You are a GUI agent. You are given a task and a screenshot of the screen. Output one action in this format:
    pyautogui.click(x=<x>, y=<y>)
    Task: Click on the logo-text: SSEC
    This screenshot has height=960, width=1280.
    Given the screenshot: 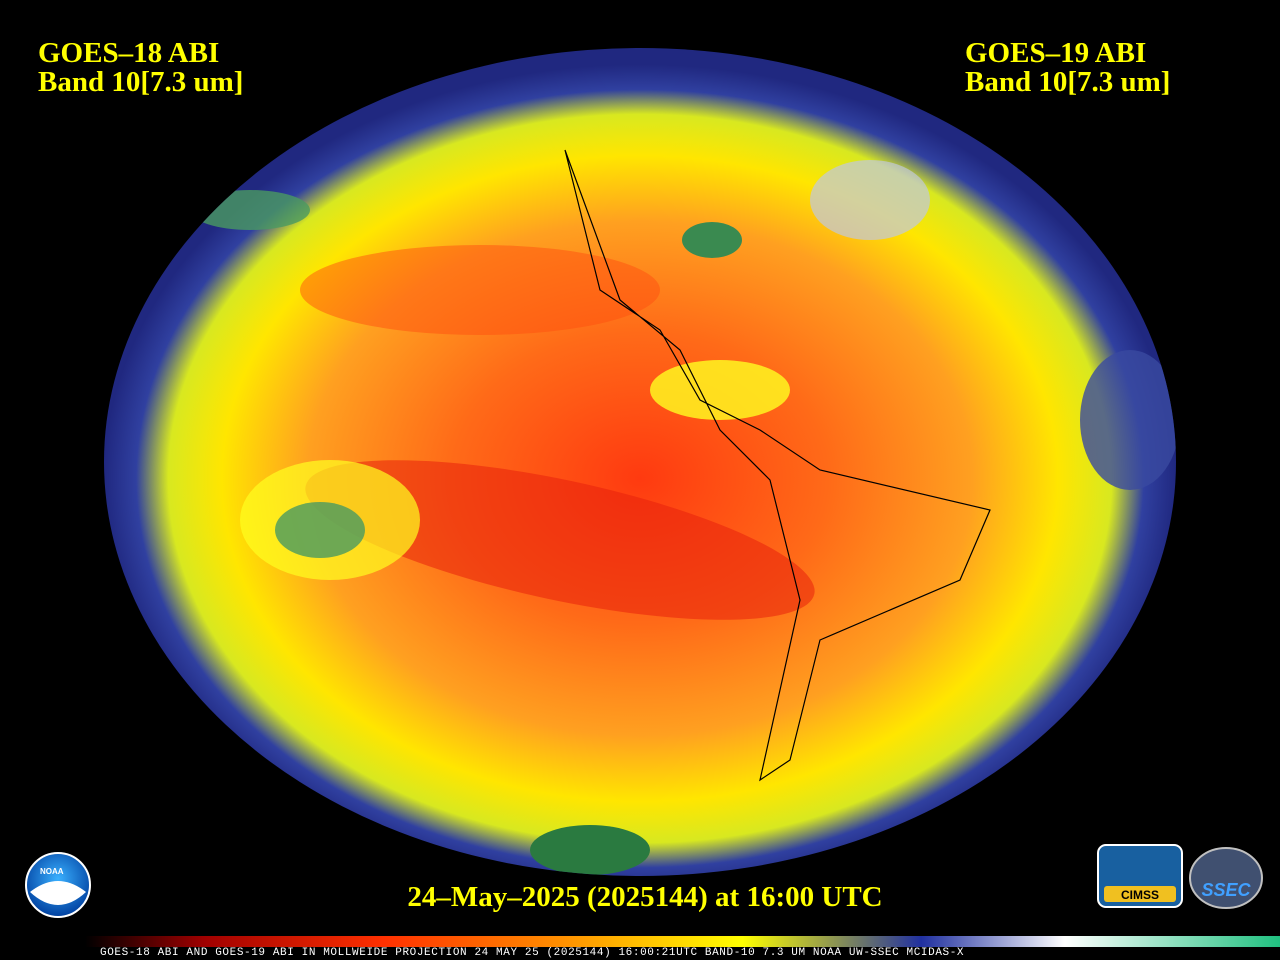 What is the action you would take?
    pyautogui.click(x=1226, y=890)
    